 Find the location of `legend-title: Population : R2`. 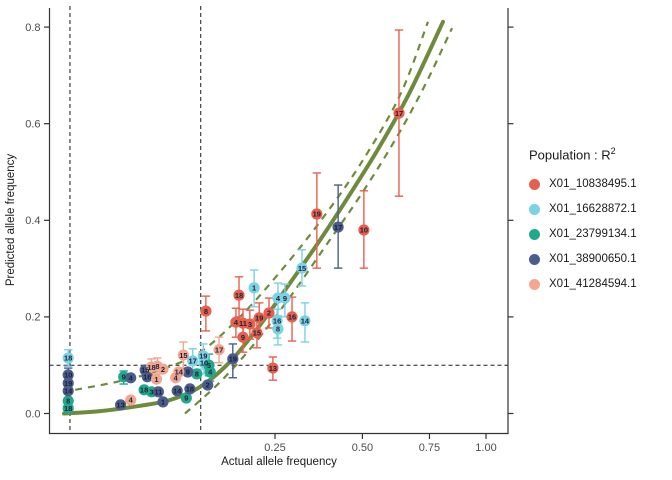

legend-title: Population : R2 is located at coordinates (599, 154).